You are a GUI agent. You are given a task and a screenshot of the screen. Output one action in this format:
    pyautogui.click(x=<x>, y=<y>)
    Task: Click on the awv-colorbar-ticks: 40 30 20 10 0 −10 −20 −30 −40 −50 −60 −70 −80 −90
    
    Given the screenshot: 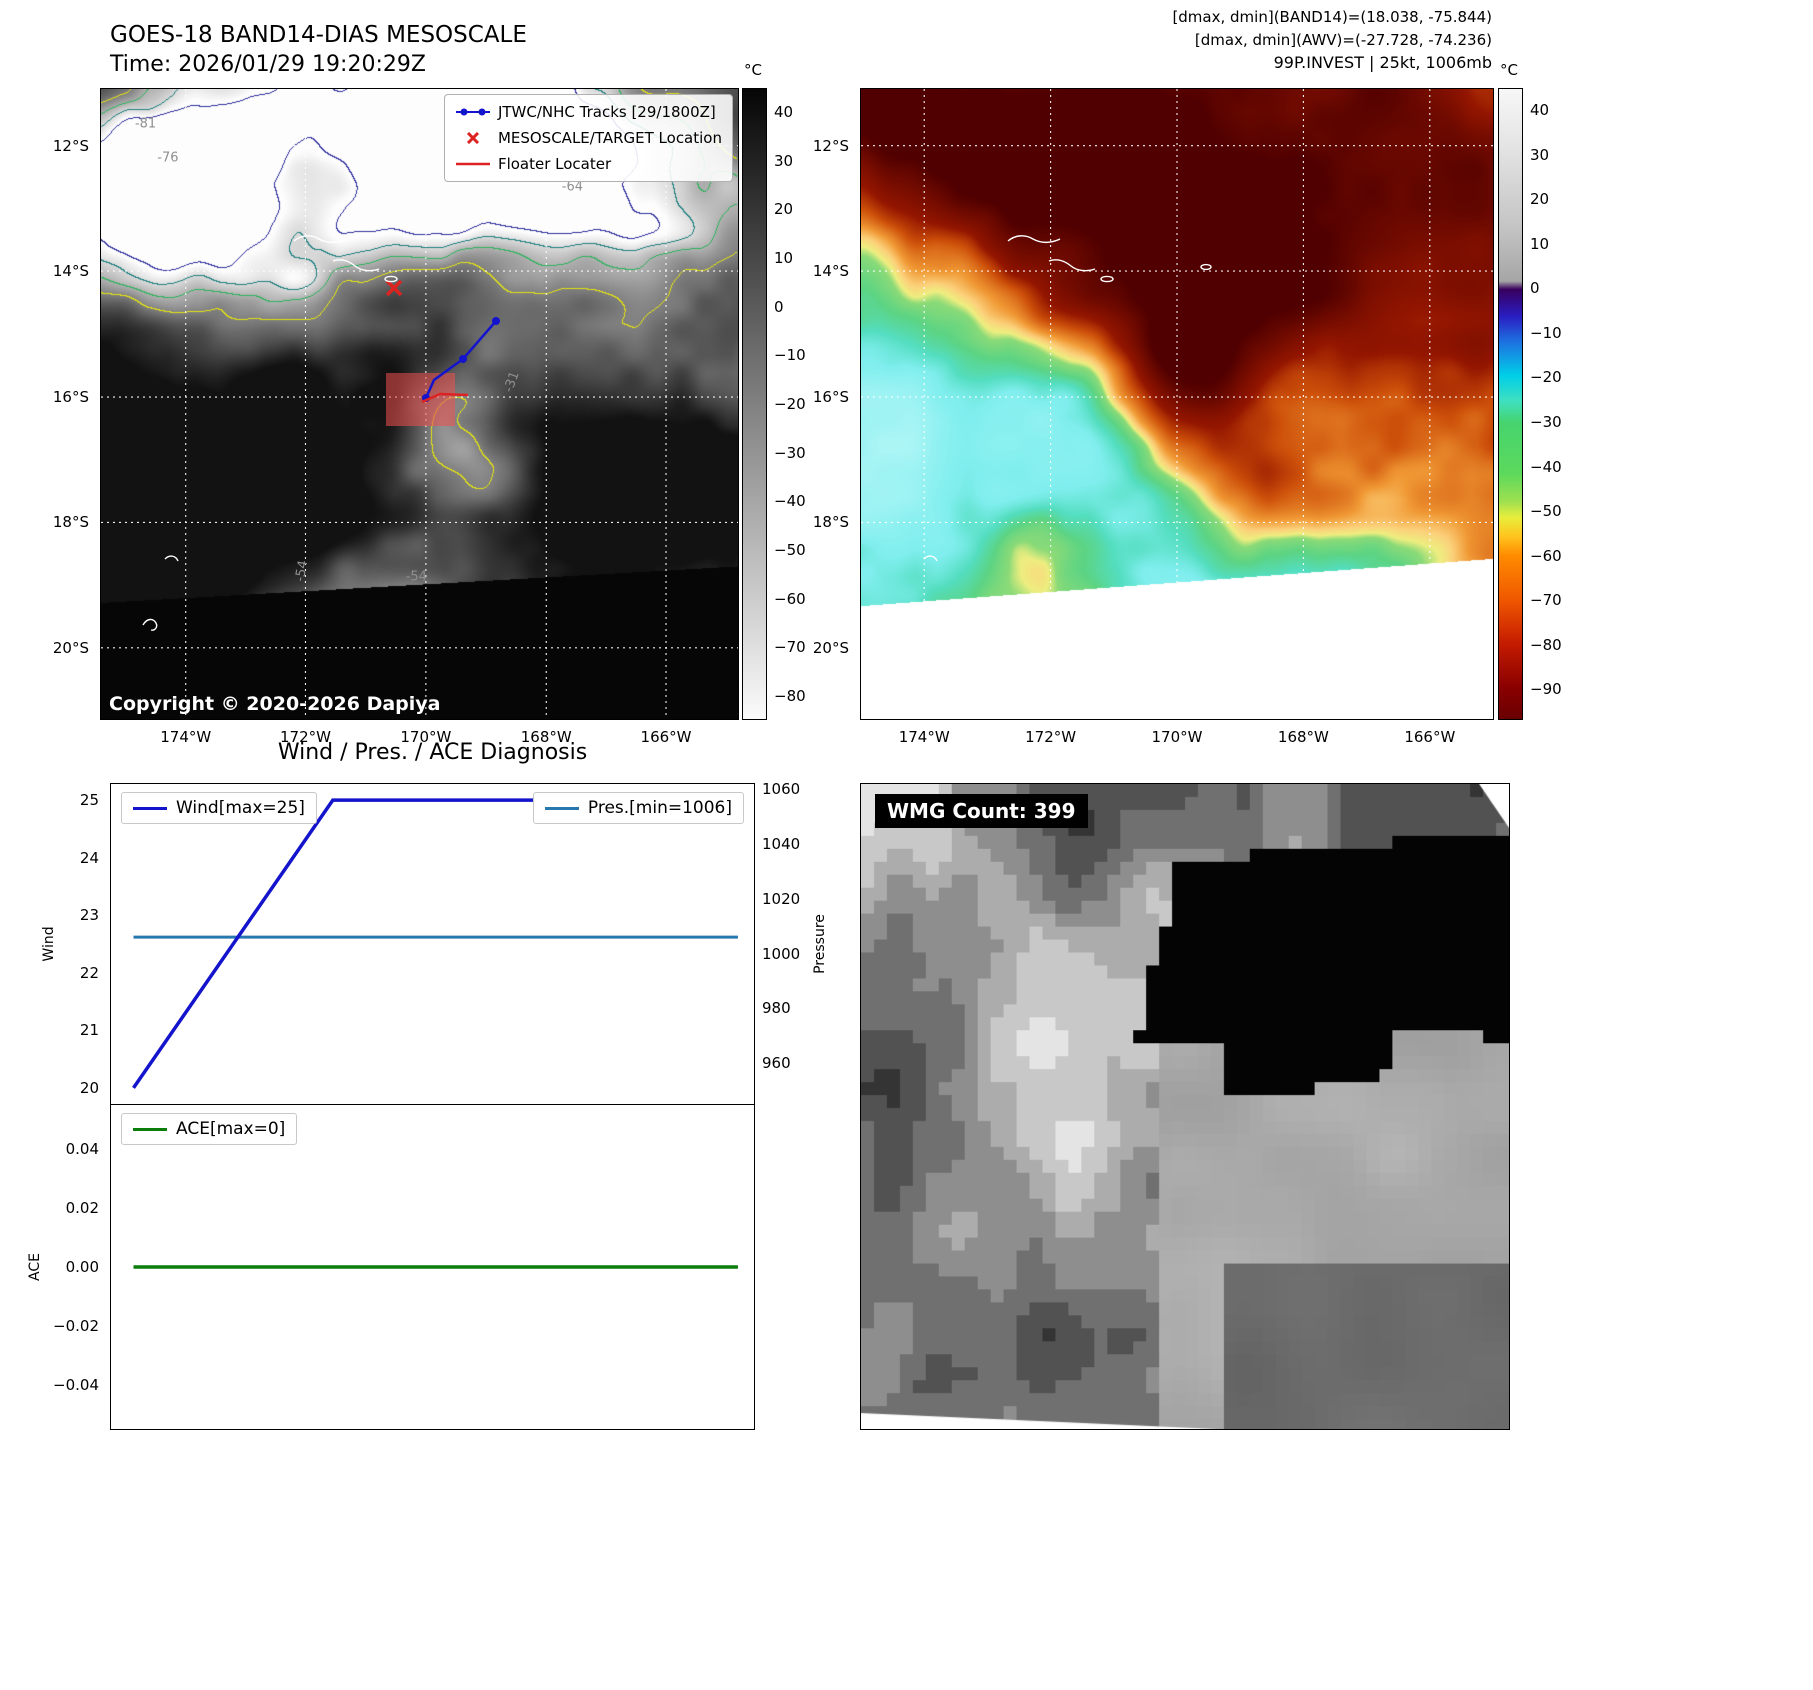 What is the action you would take?
    pyautogui.click(x=1554, y=404)
    